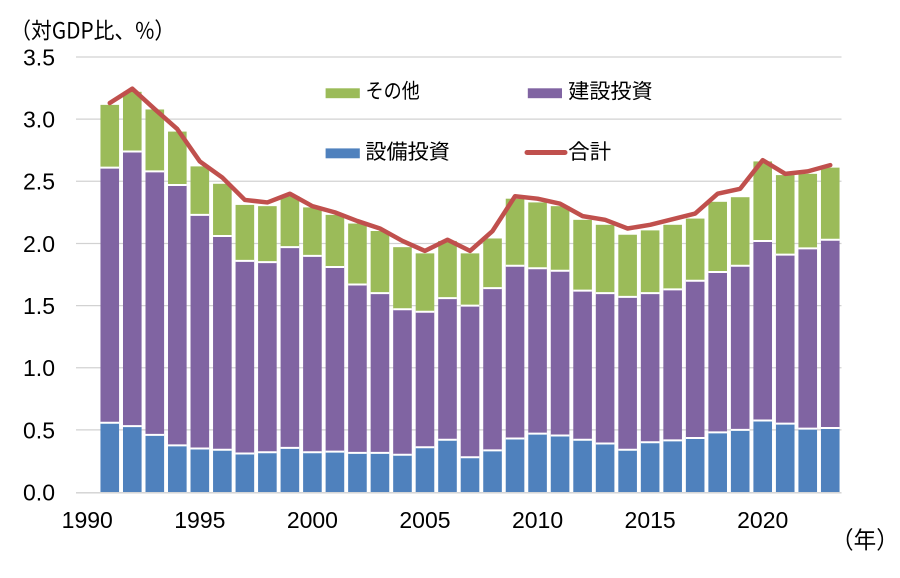 The height and width of the screenshot is (578, 900). What do you see at coordinates (39, 120) in the screenshot?
I see `svg-text: 3.0` at bounding box center [39, 120].